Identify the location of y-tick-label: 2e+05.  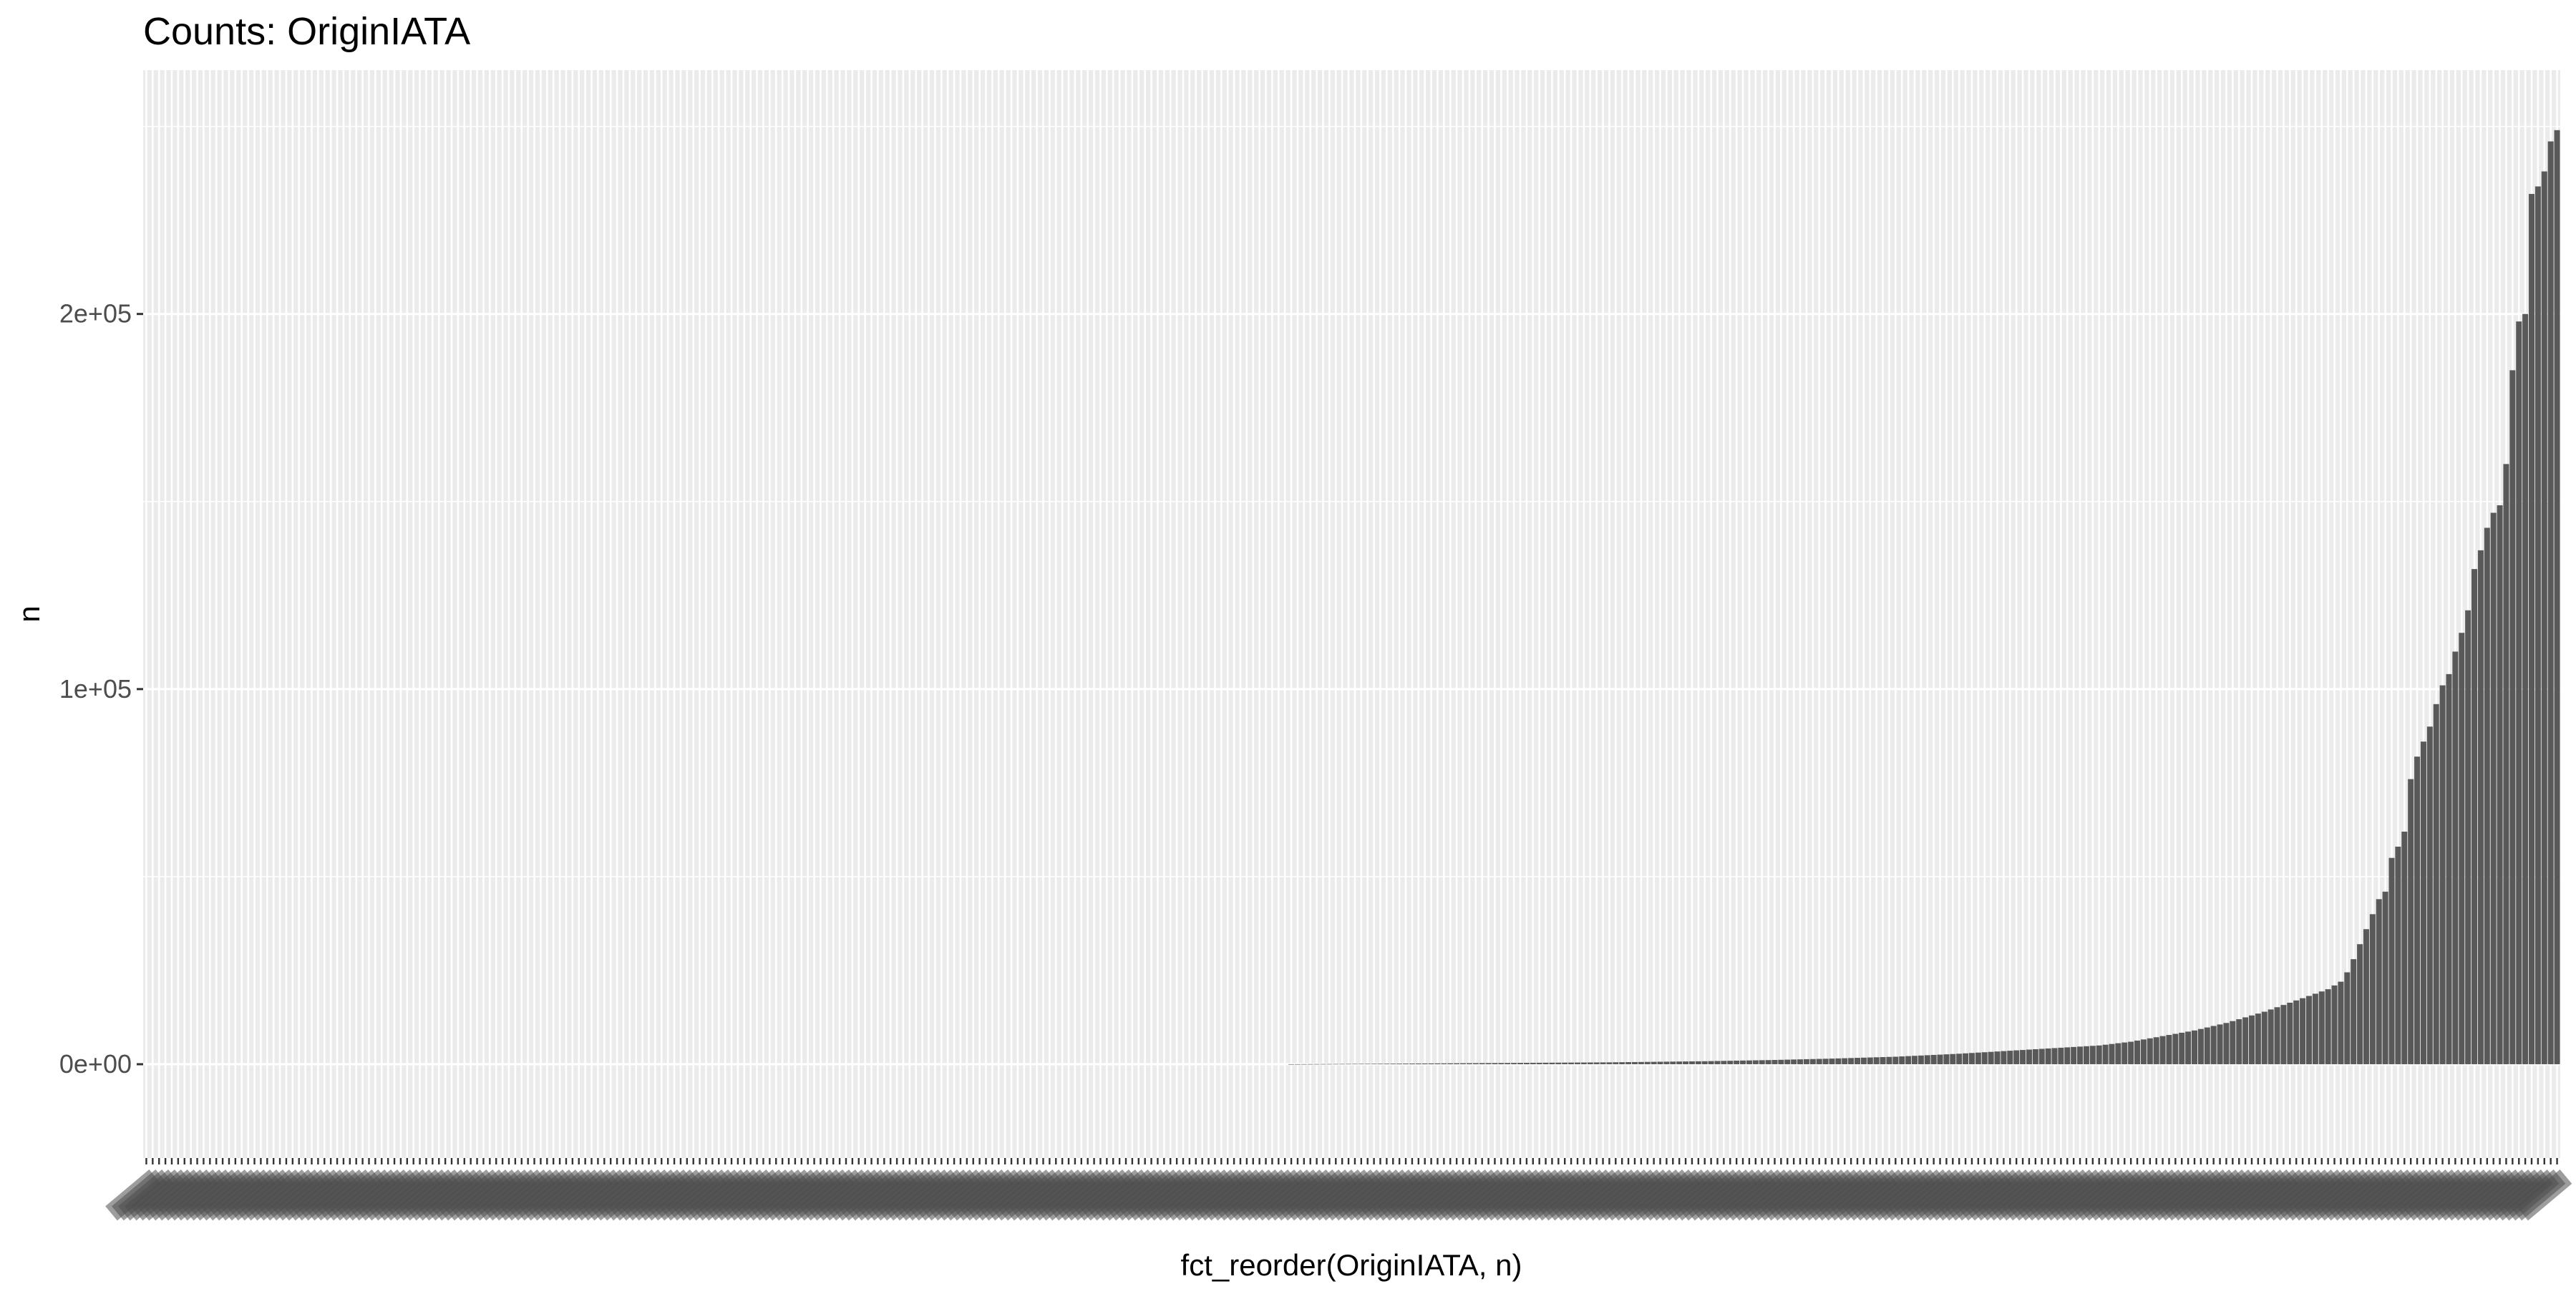
(95, 314).